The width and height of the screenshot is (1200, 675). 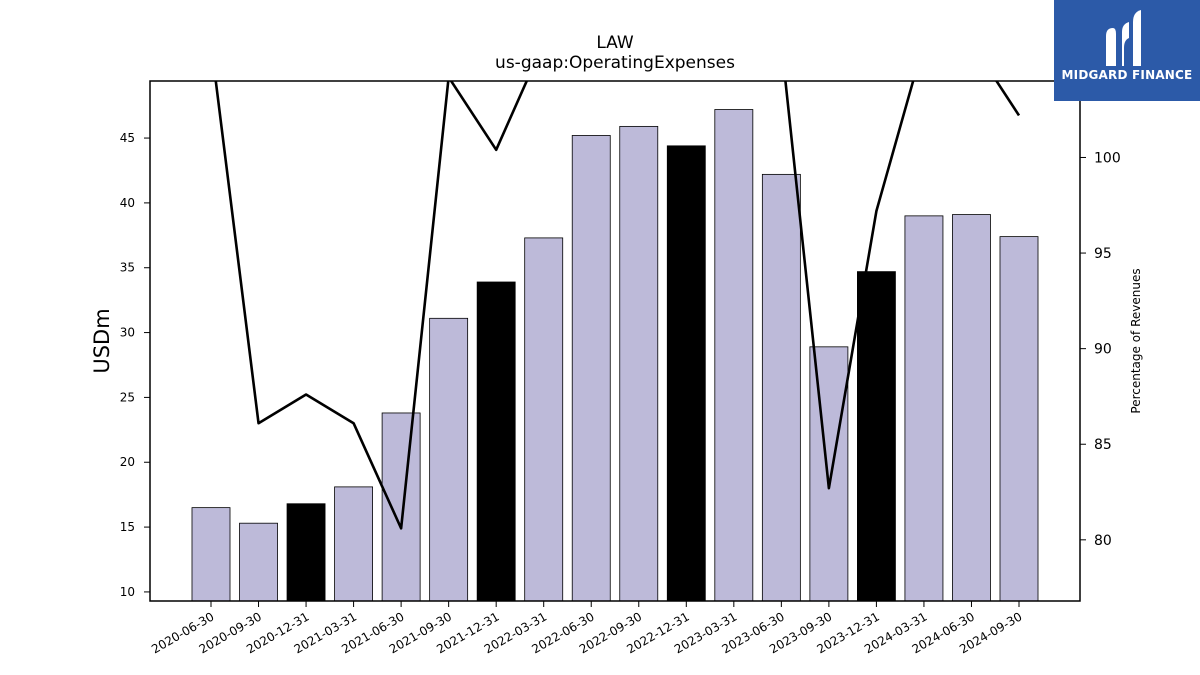 I want to click on y-tick-label: 45, so click(x=127, y=138).